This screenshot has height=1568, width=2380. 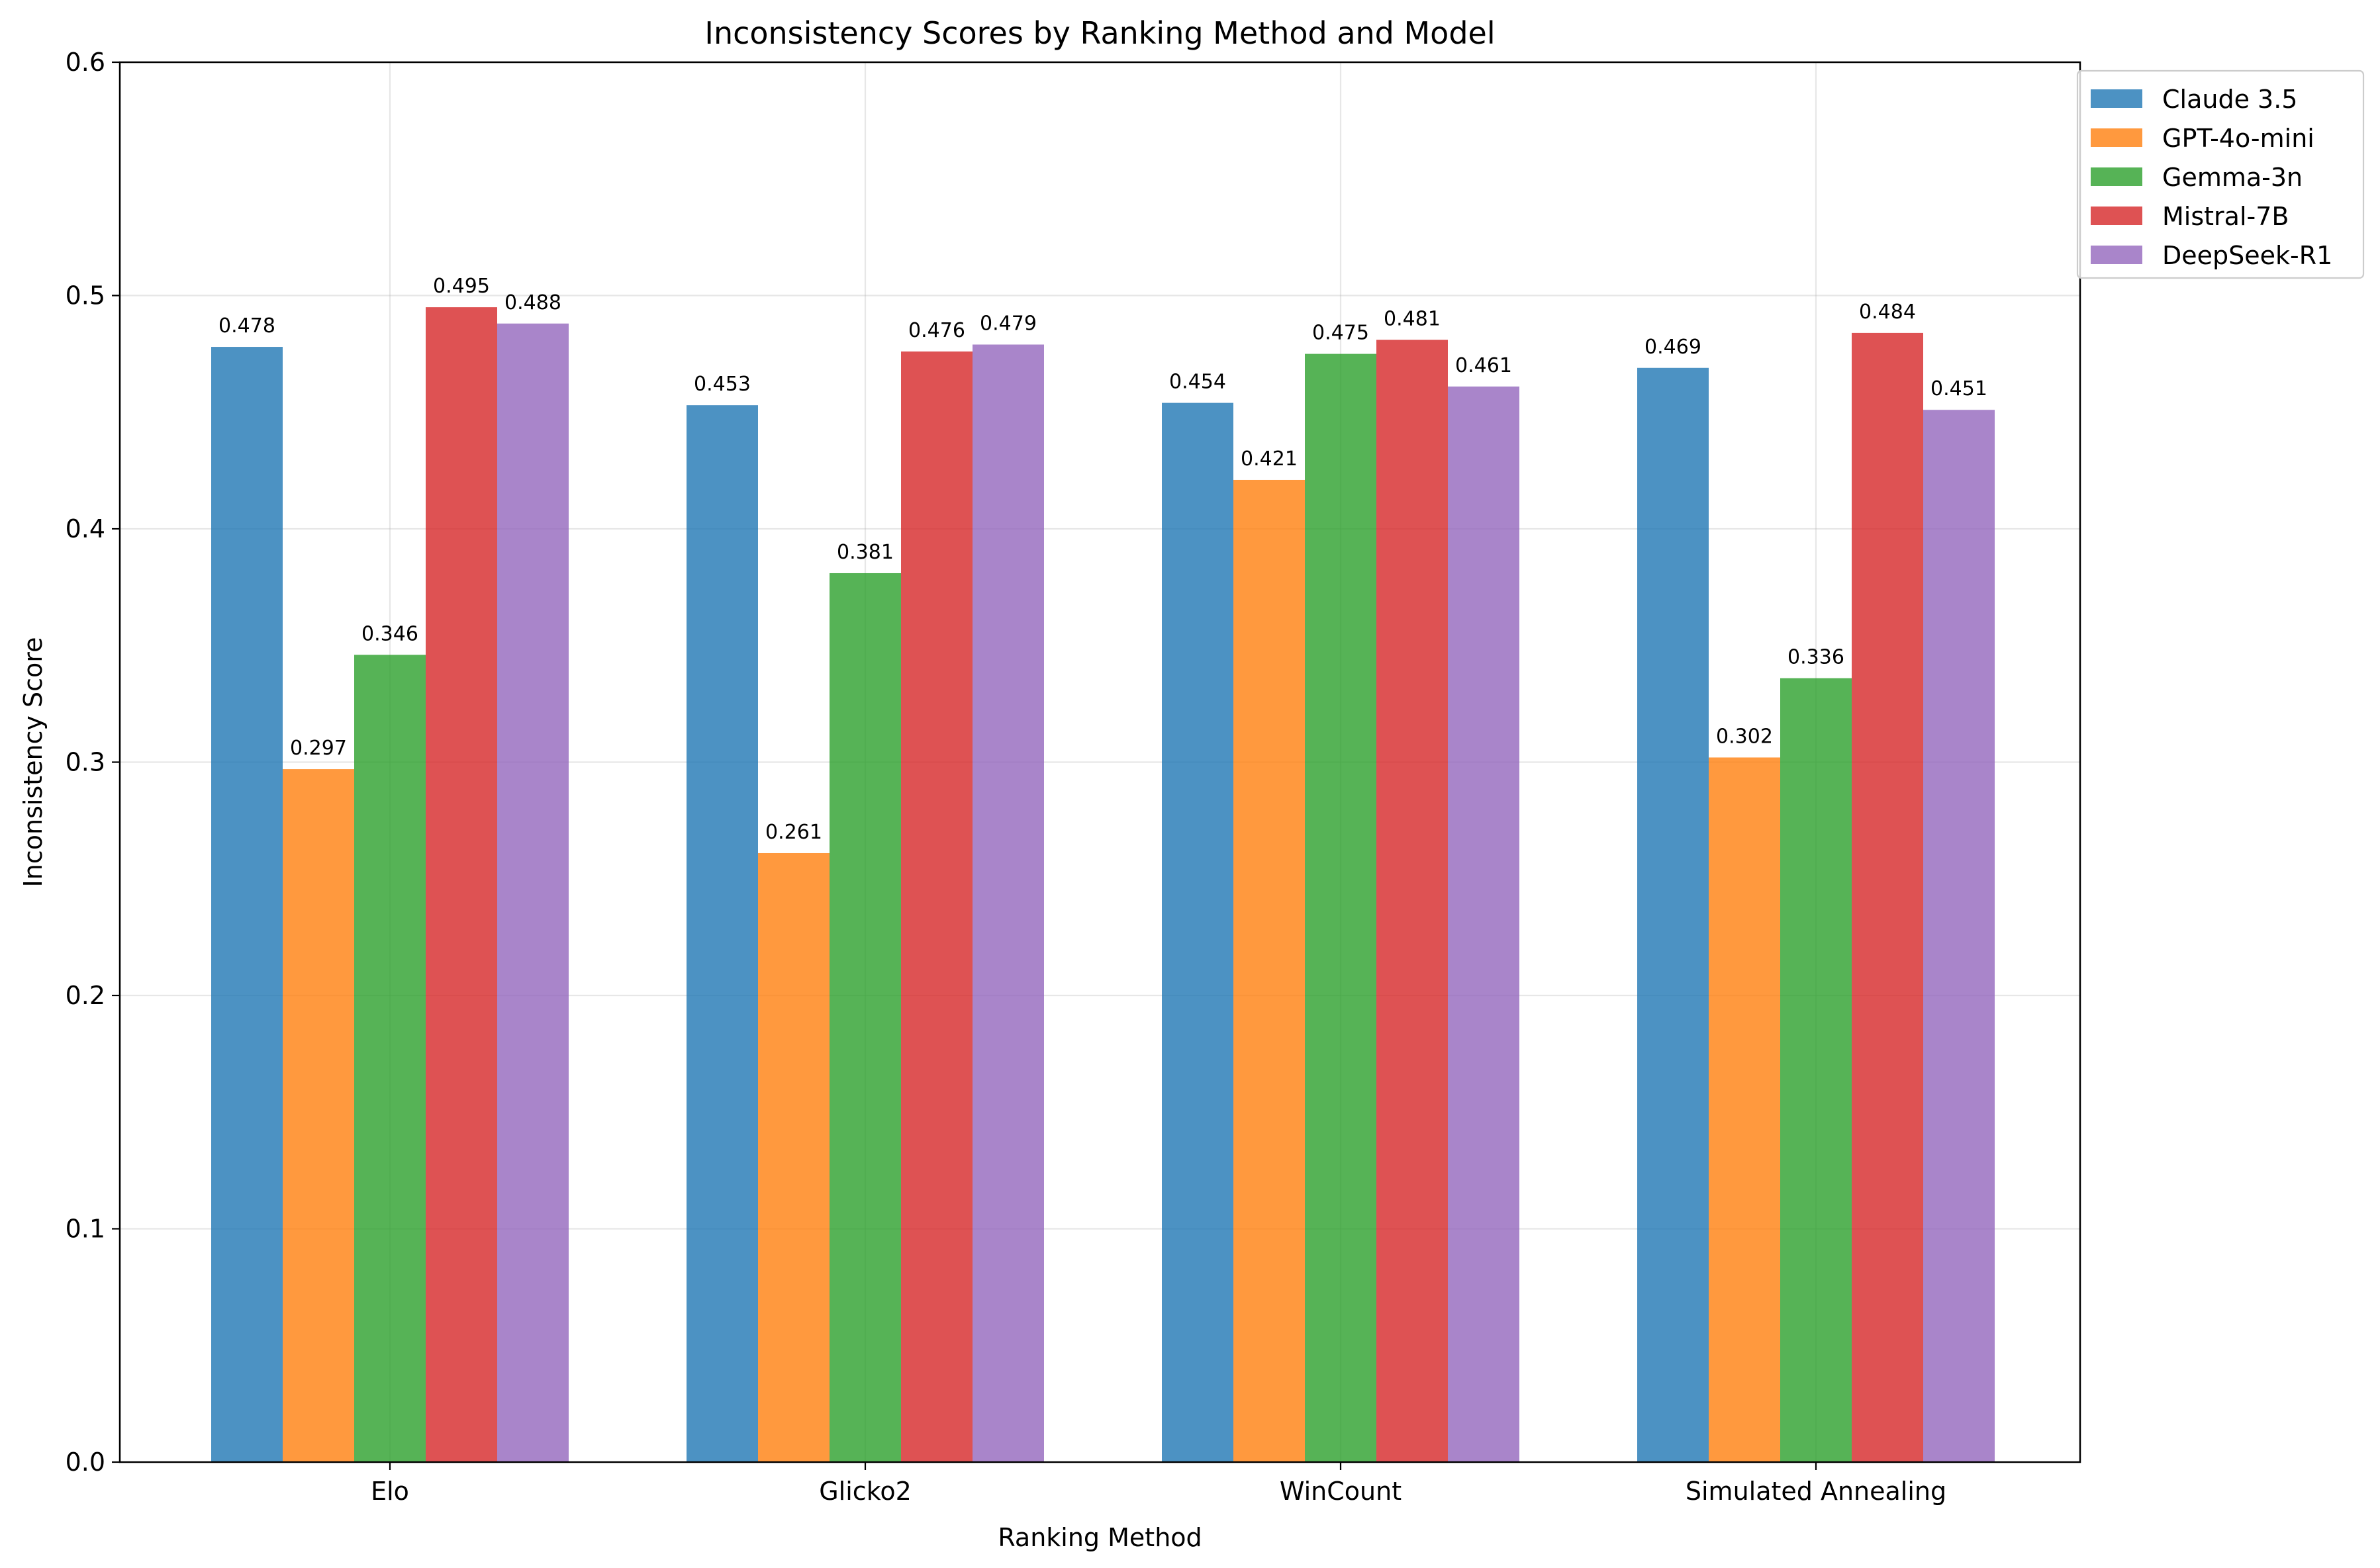 What do you see at coordinates (318, 748) in the screenshot?
I see `data-label: 0.297` at bounding box center [318, 748].